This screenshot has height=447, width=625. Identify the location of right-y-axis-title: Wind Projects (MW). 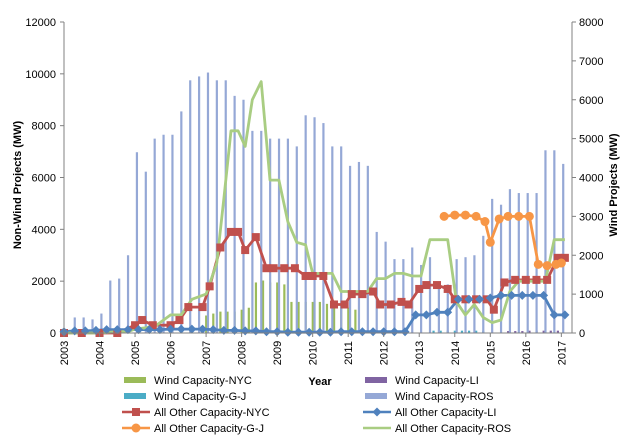
(614, 185).